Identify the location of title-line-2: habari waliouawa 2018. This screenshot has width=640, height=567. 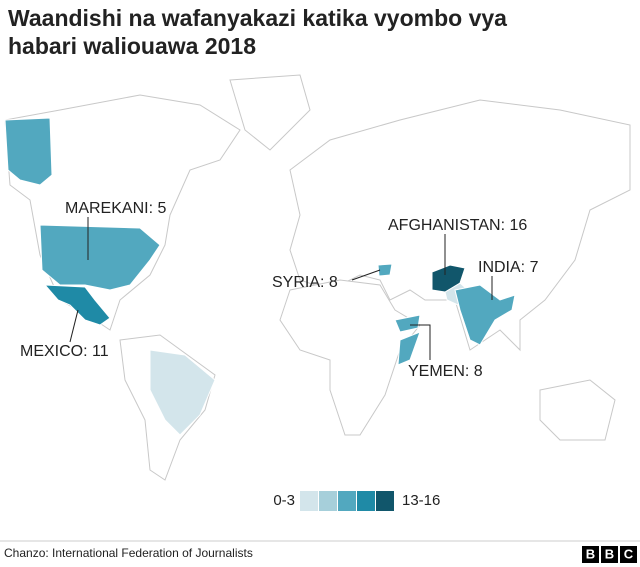
(132, 46).